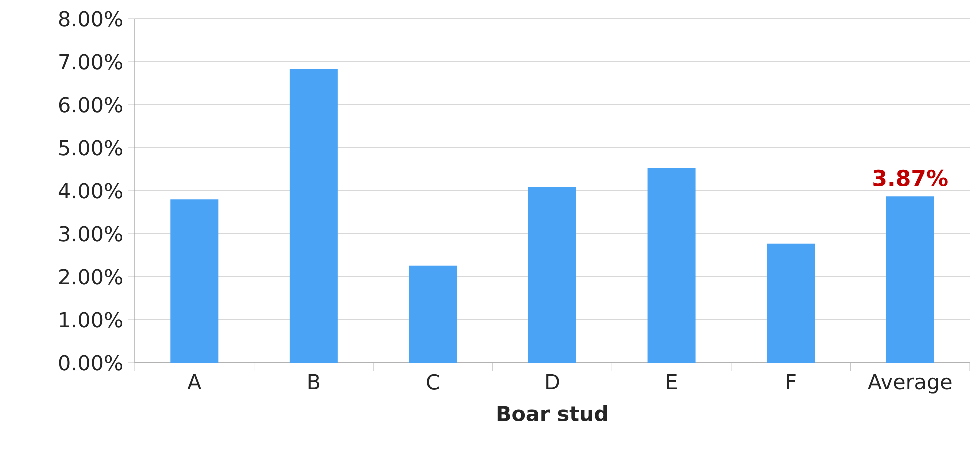 The width and height of the screenshot is (975, 455). What do you see at coordinates (90, 191) in the screenshot?
I see `y-tick-label: 4.00%` at bounding box center [90, 191].